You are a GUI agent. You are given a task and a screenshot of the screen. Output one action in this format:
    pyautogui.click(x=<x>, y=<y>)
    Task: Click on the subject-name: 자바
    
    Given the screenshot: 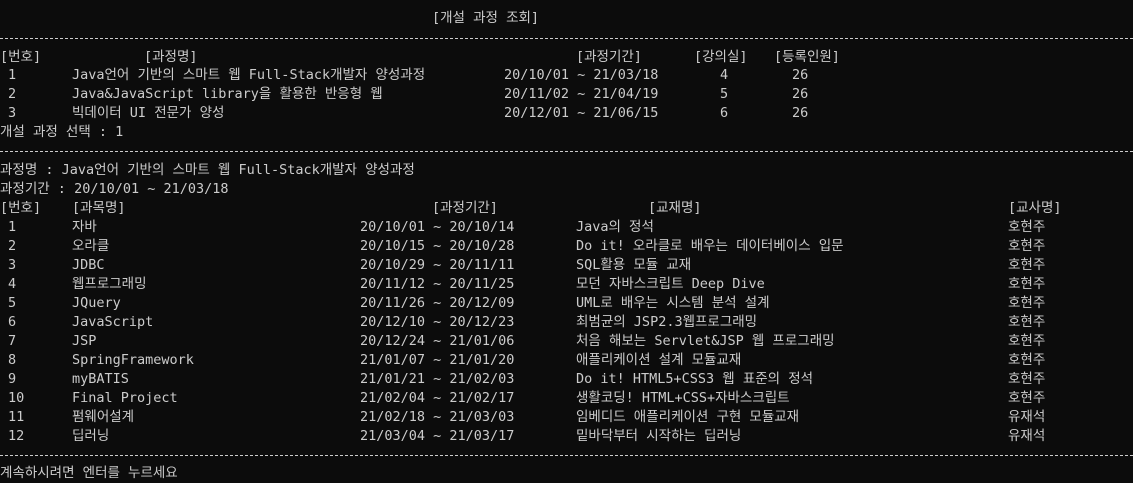 What is the action you would take?
    pyautogui.click(x=84, y=227)
    